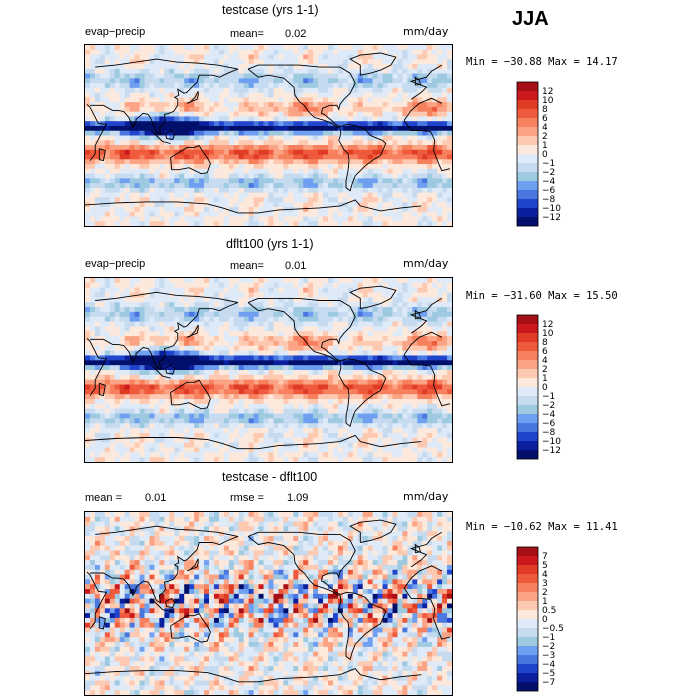 This screenshot has height=700, width=700. Describe the element at coordinates (549, 415) in the screenshot. I see `colorbar-2-tick-label: −4` at that location.